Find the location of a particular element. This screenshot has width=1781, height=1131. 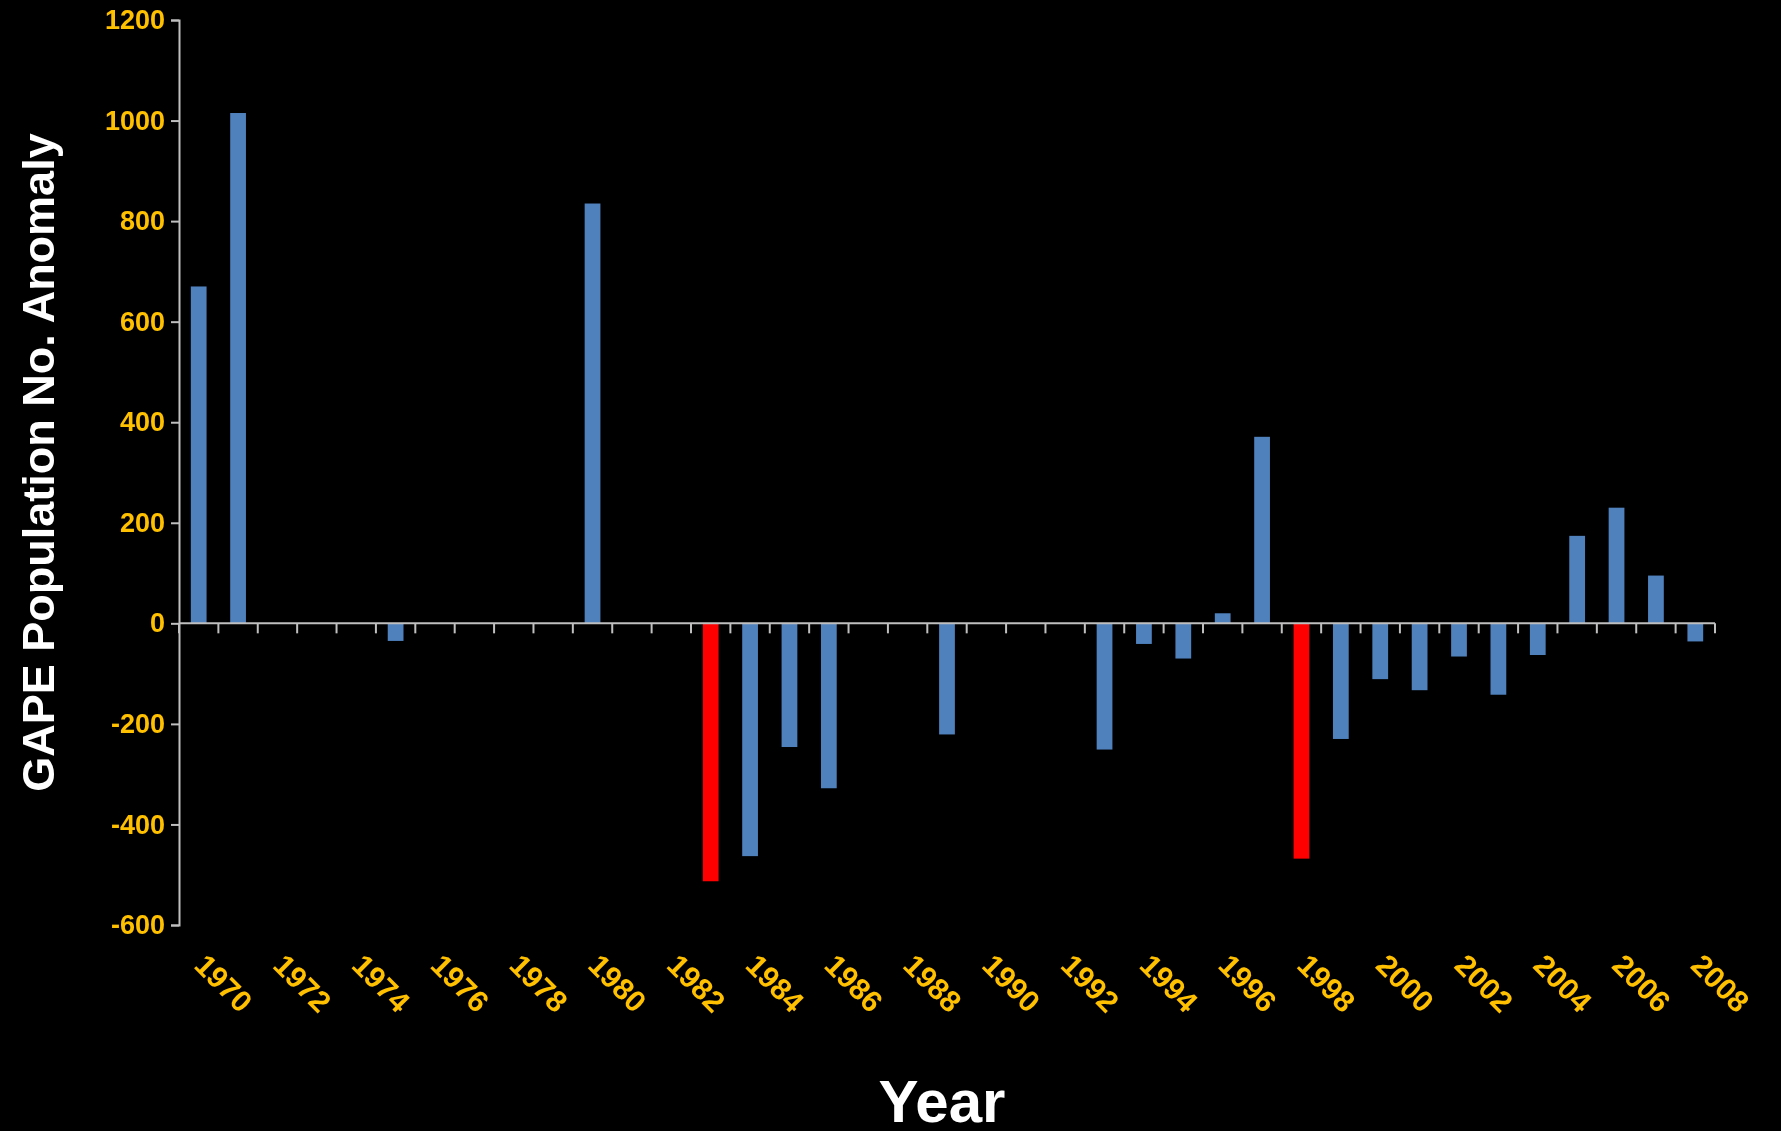

y-tick-label: -400 is located at coordinates (137, 824).